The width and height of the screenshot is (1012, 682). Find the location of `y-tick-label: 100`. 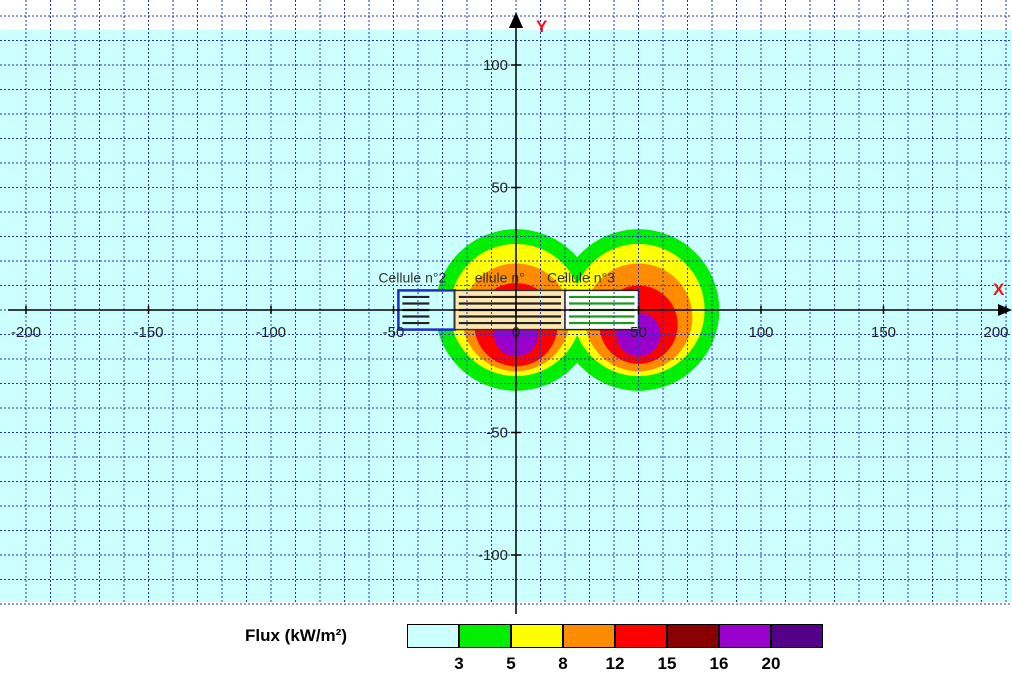

y-tick-label: 100 is located at coordinates (495, 65).